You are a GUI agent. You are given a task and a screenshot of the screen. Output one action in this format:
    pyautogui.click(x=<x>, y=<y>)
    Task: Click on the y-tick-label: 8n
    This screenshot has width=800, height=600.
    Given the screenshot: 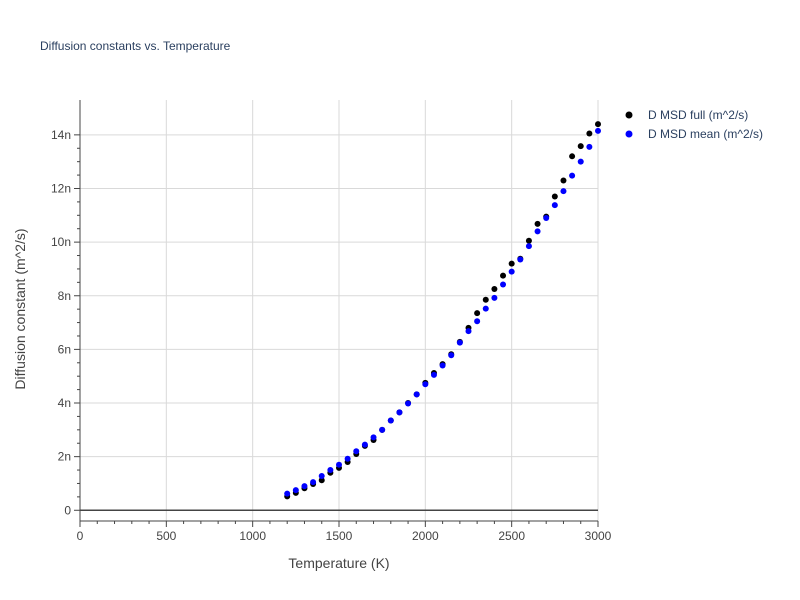 What is the action you would take?
    pyautogui.click(x=64, y=296)
    